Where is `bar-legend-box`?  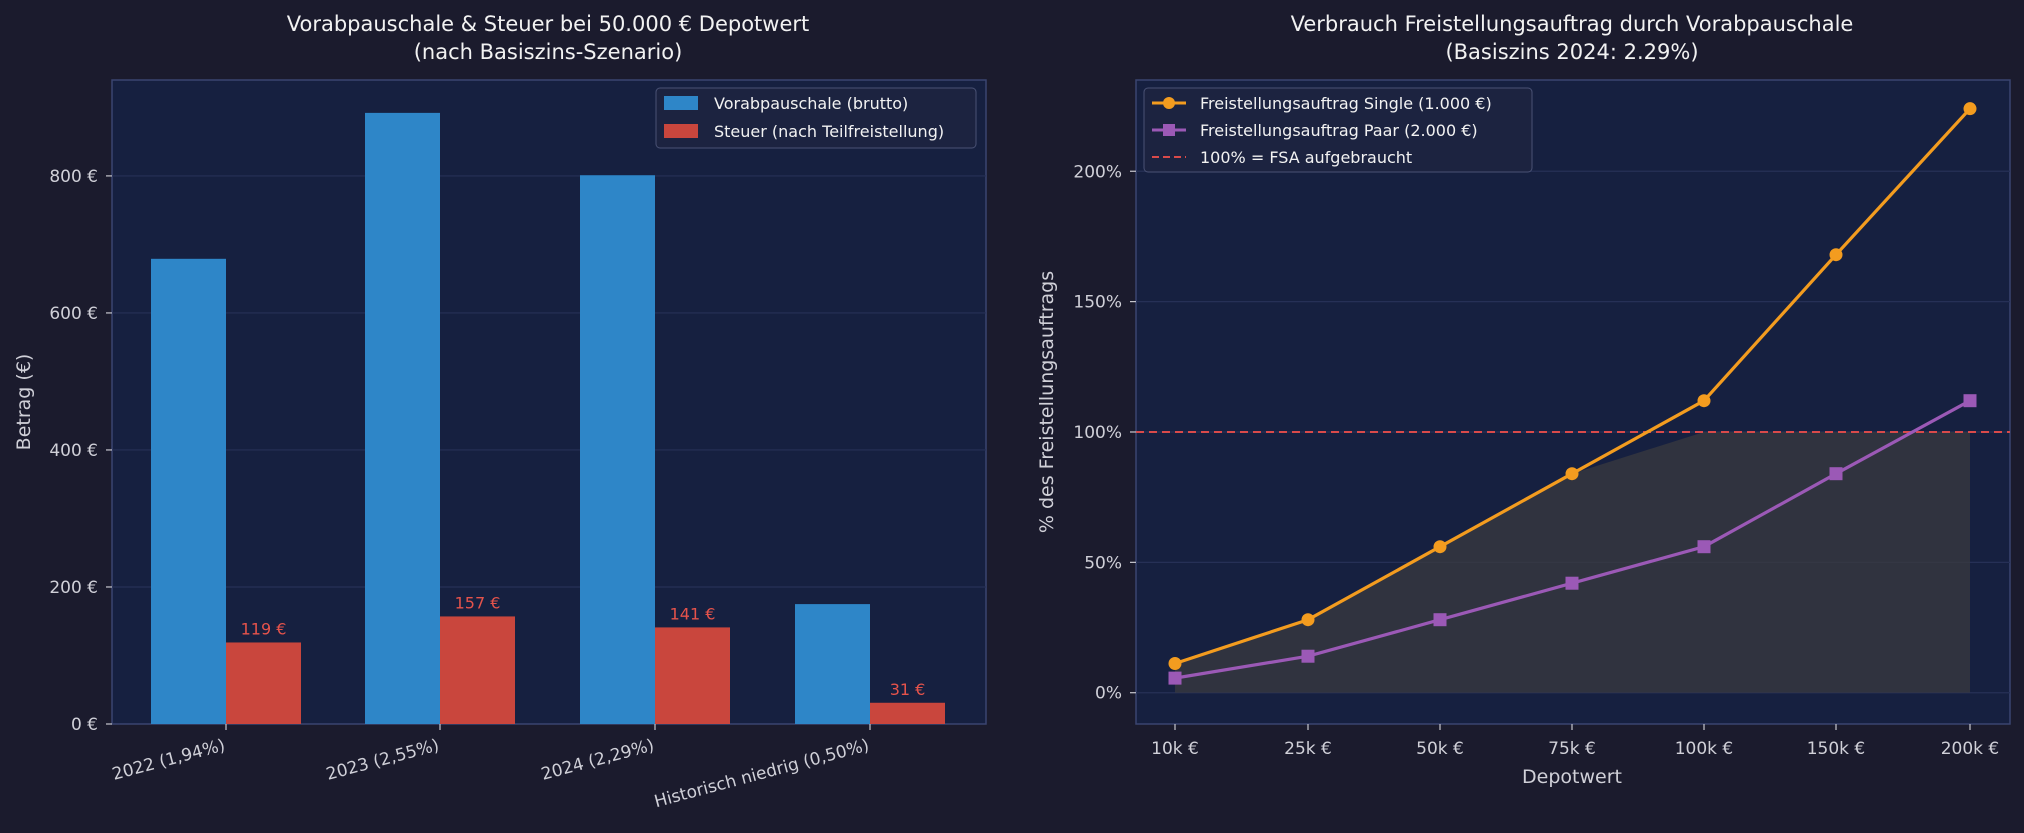
bar-legend-box is located at coordinates (816, 118).